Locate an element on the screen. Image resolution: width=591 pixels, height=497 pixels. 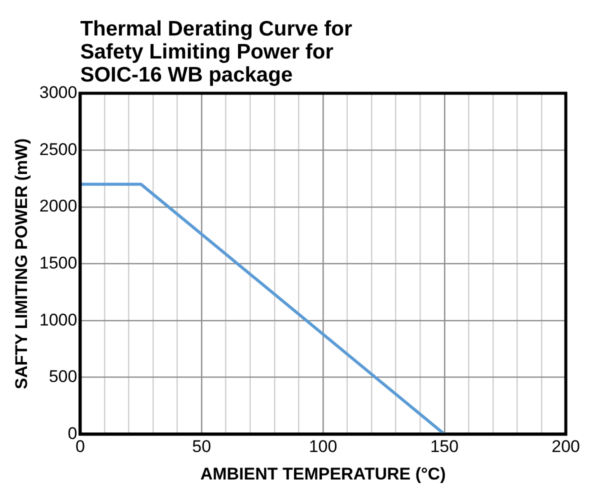
y-tick-label: 2500 is located at coordinates (58, 149).